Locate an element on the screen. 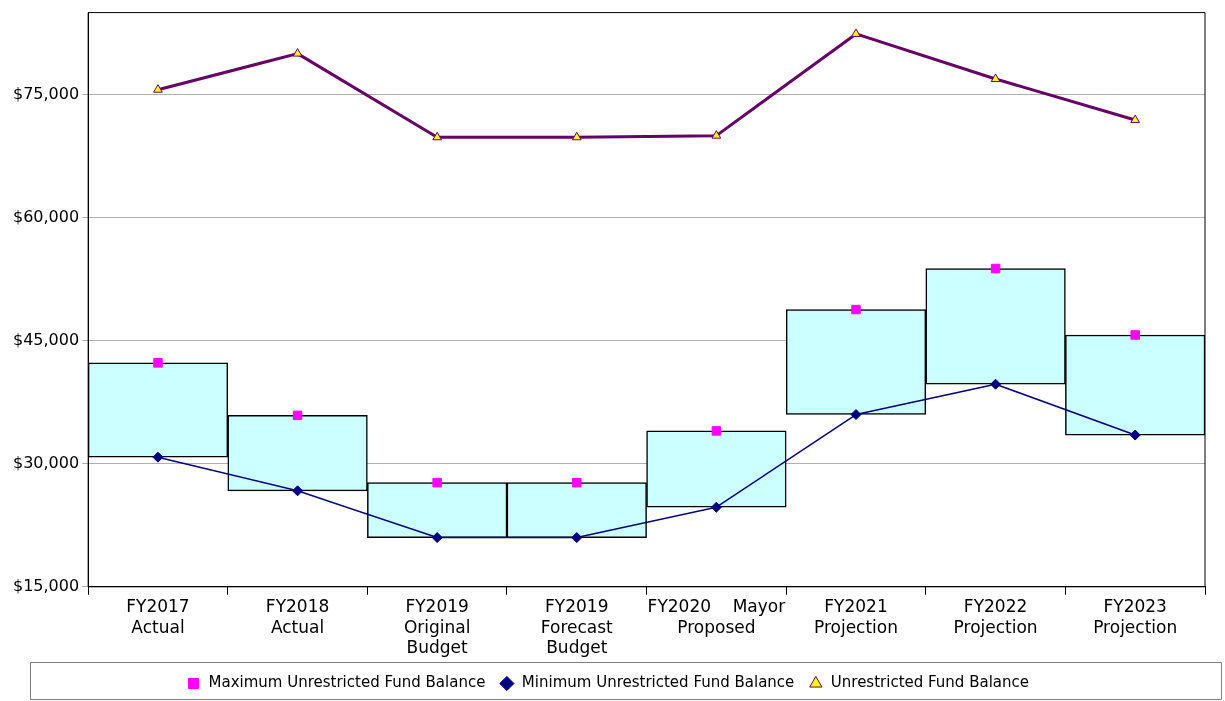 This screenshot has width=1225, height=701. x-tick-label: FY2023 Projection is located at coordinates (1135, 616).